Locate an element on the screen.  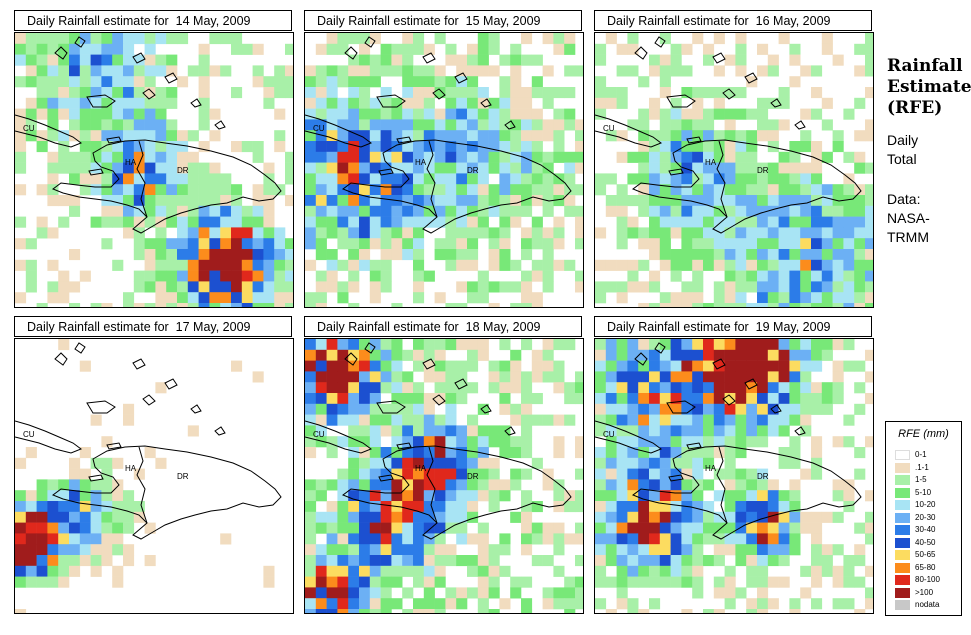
country-label-dominican-republic: DR is located at coordinates (763, 170).